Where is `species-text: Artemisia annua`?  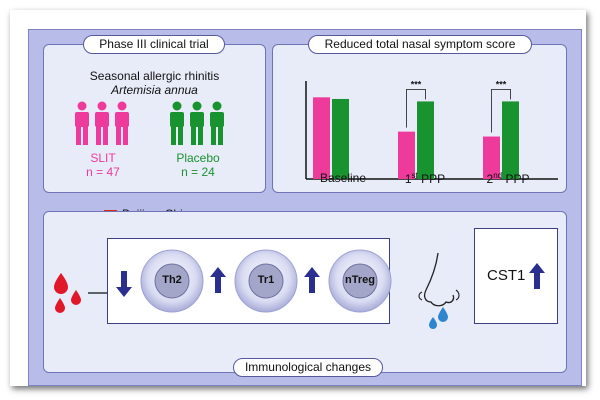
species-text: Artemisia annua is located at coordinates (154, 90).